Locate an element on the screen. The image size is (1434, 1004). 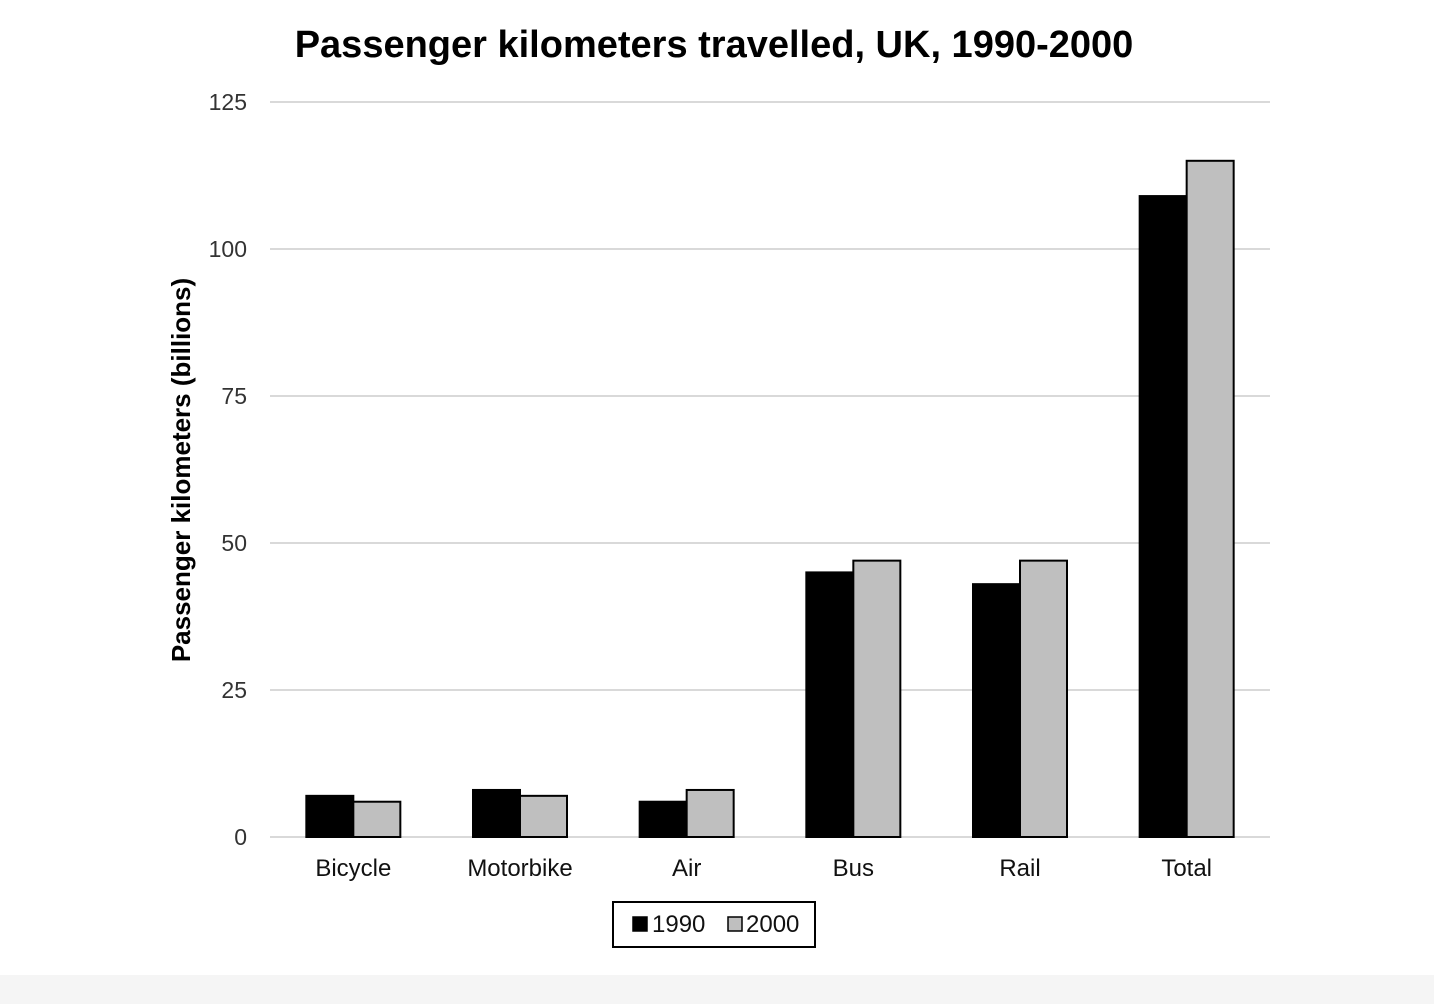
y-tick-label: 0 is located at coordinates (240, 837).